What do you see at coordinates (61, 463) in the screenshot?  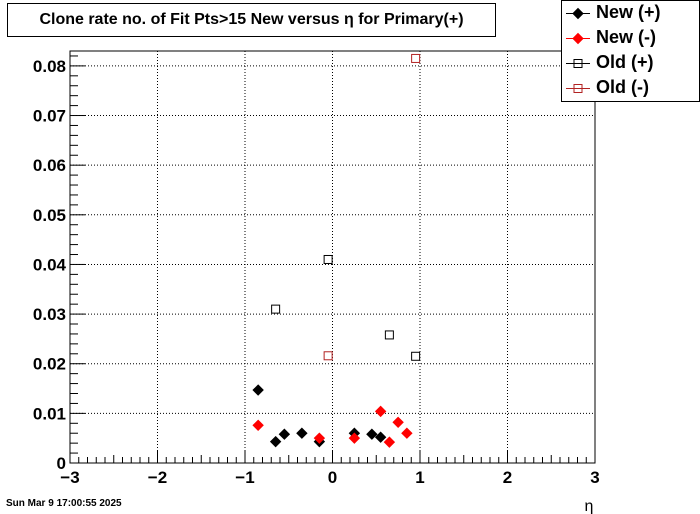 I see `y-tick-label: 0` at bounding box center [61, 463].